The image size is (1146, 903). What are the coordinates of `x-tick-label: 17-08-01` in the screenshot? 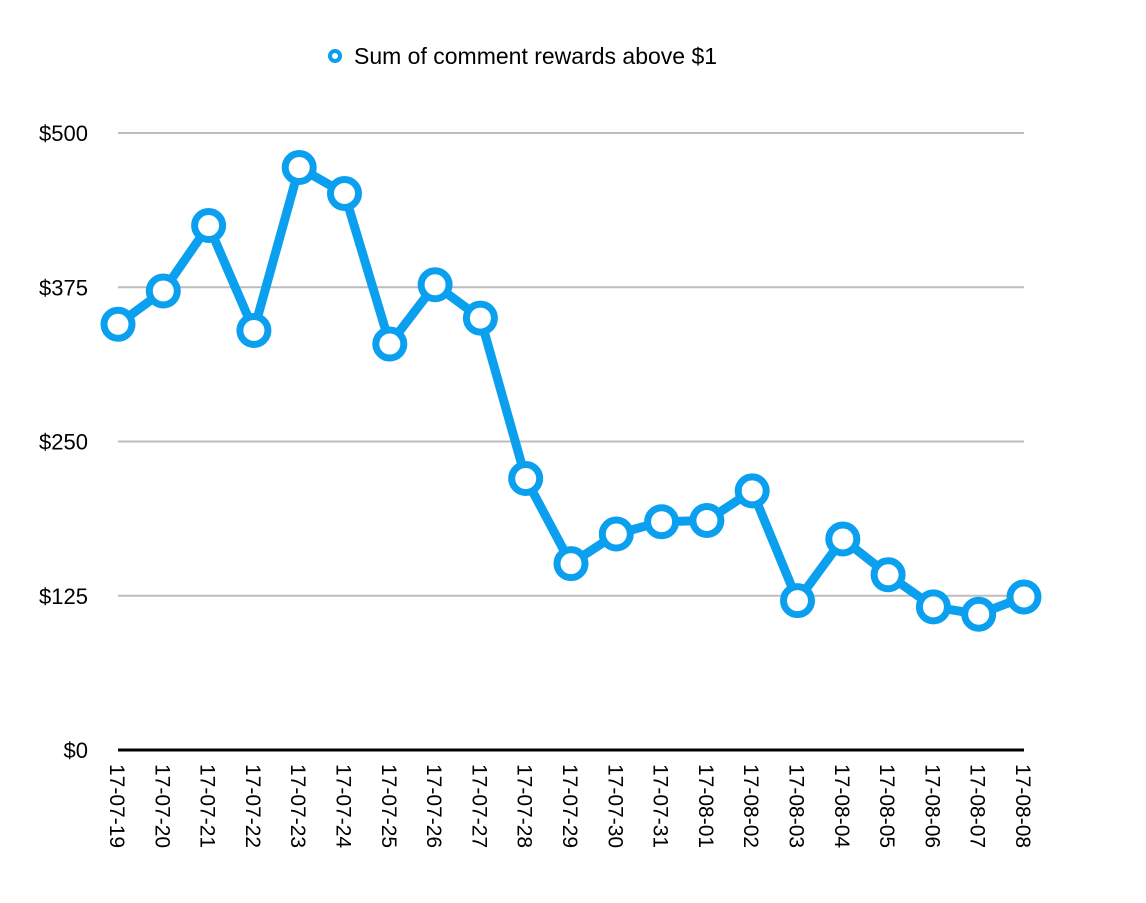 It's located at (705, 806).